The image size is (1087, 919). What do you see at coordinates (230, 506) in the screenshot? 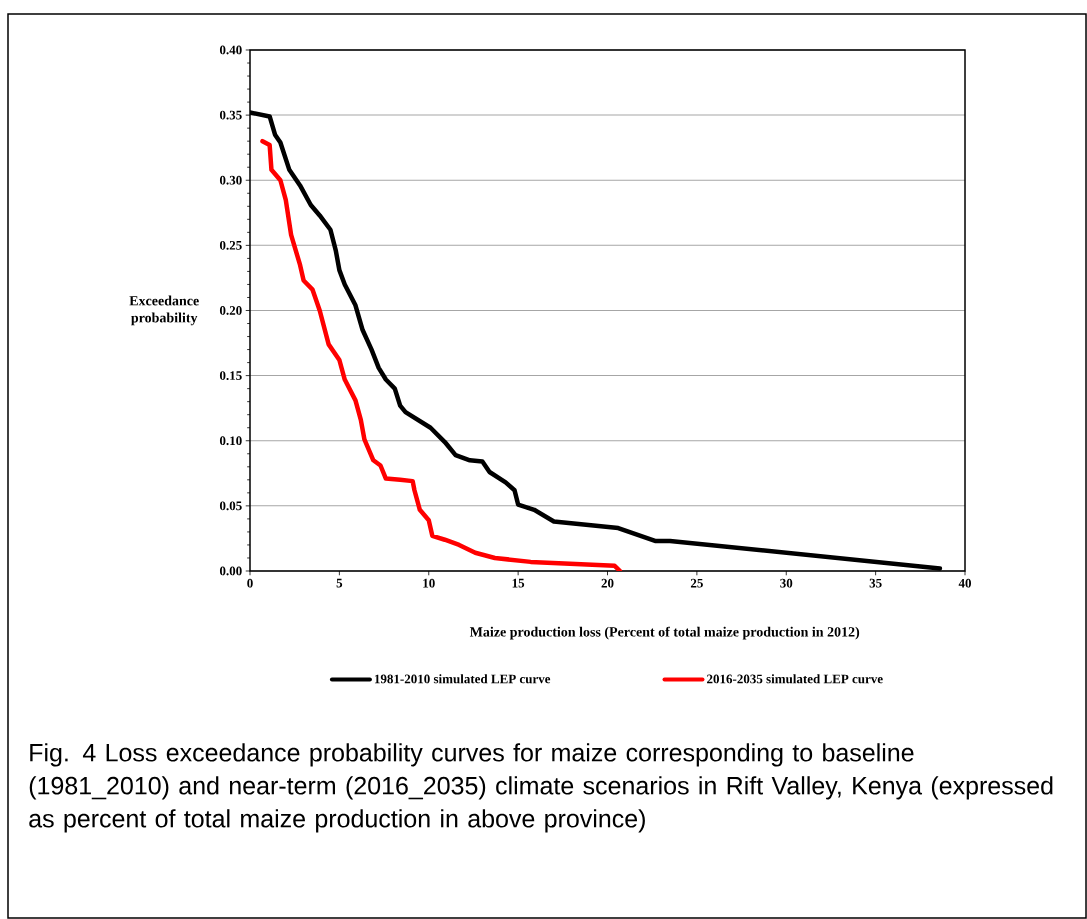
I see `y-tick-label: 0.05` at bounding box center [230, 506].